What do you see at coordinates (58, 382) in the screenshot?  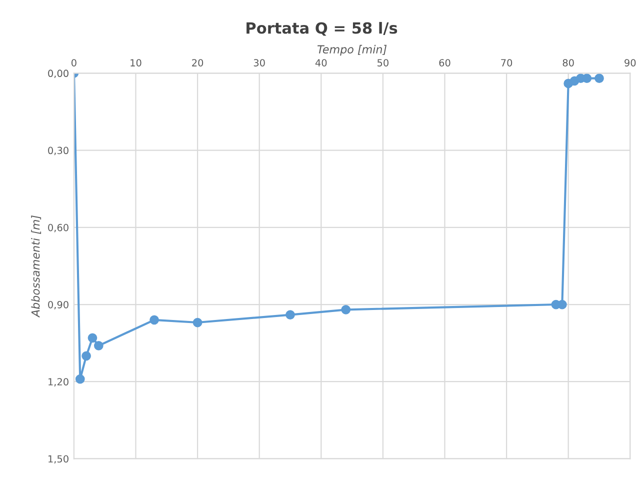 I see `y-tick-label: 1,20` at bounding box center [58, 382].